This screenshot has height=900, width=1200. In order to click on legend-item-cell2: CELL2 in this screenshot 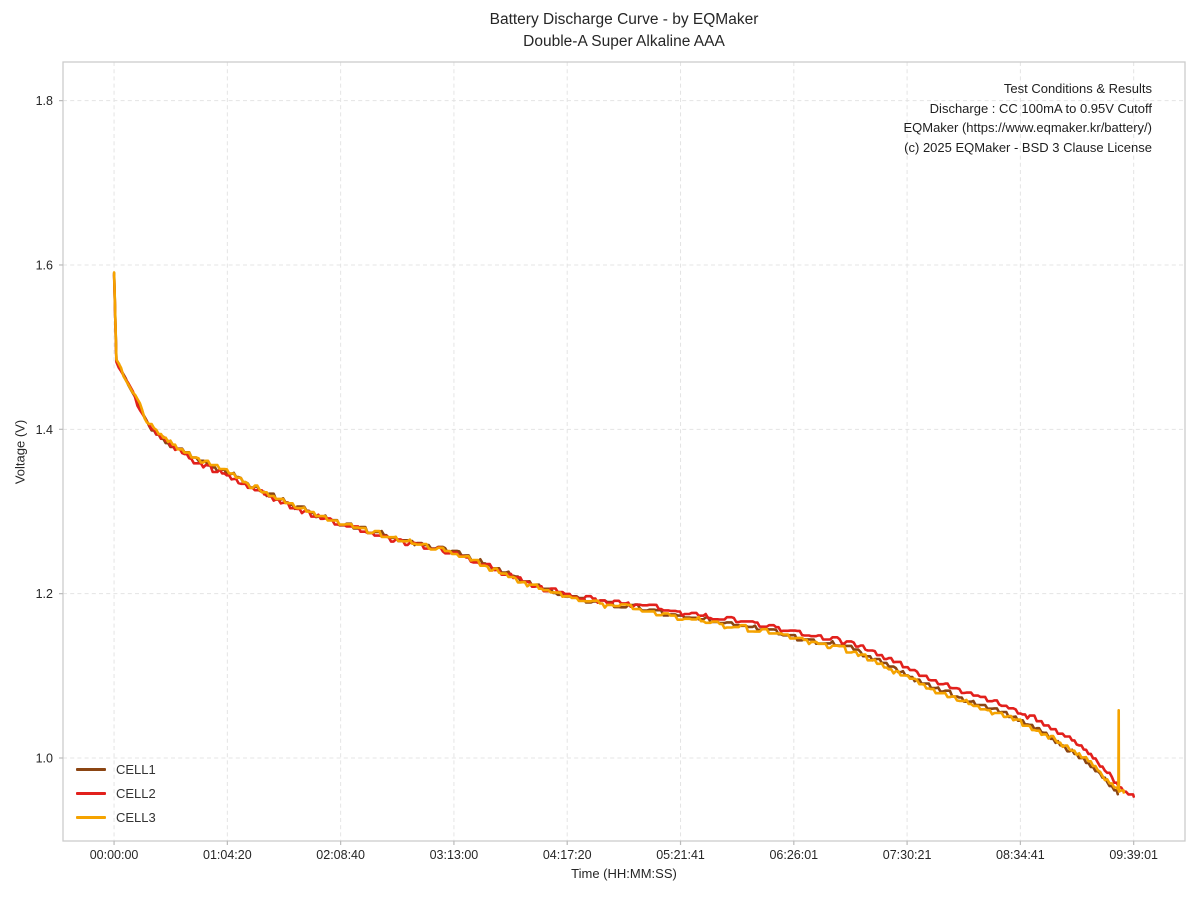, I will do `click(116, 793)`.